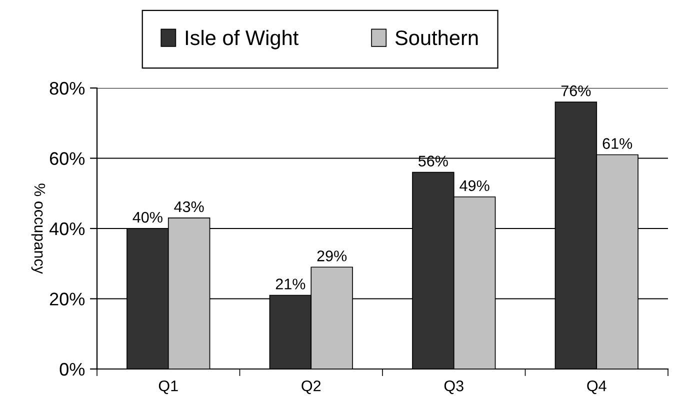  Describe the element at coordinates (67, 88) in the screenshot. I see `y-tick-label: 80%` at that location.